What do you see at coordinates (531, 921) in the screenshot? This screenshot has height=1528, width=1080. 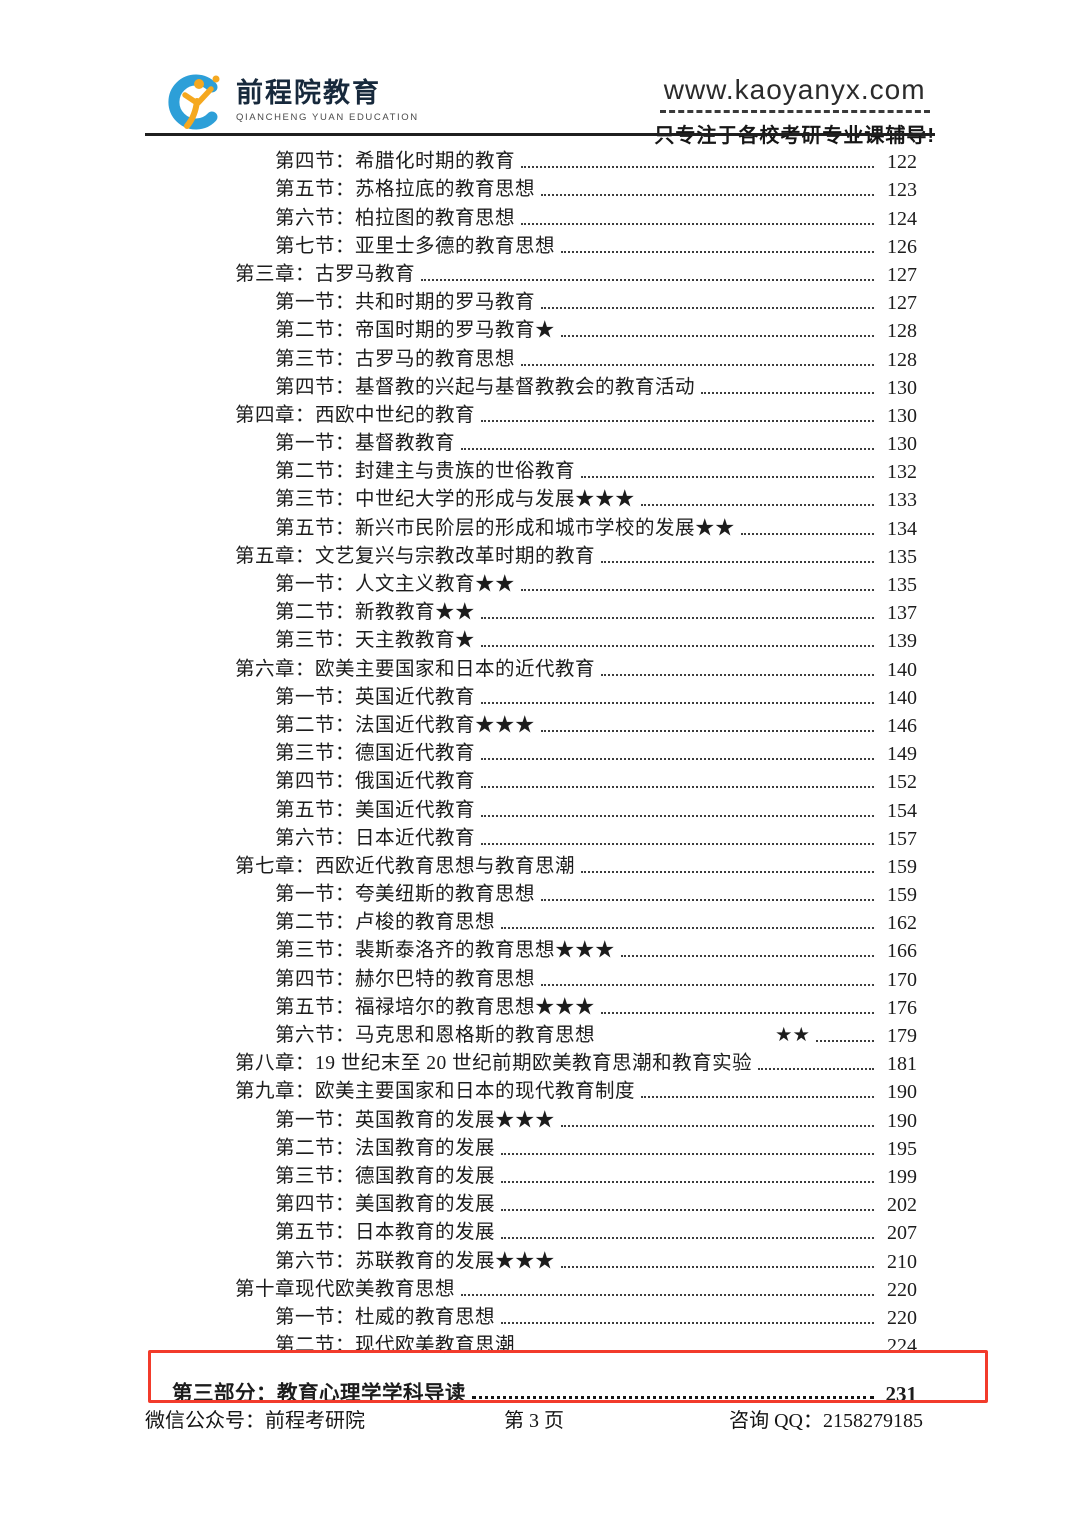 I see `toc-entry: 第二节：卢梭的教育思想 162` at bounding box center [531, 921].